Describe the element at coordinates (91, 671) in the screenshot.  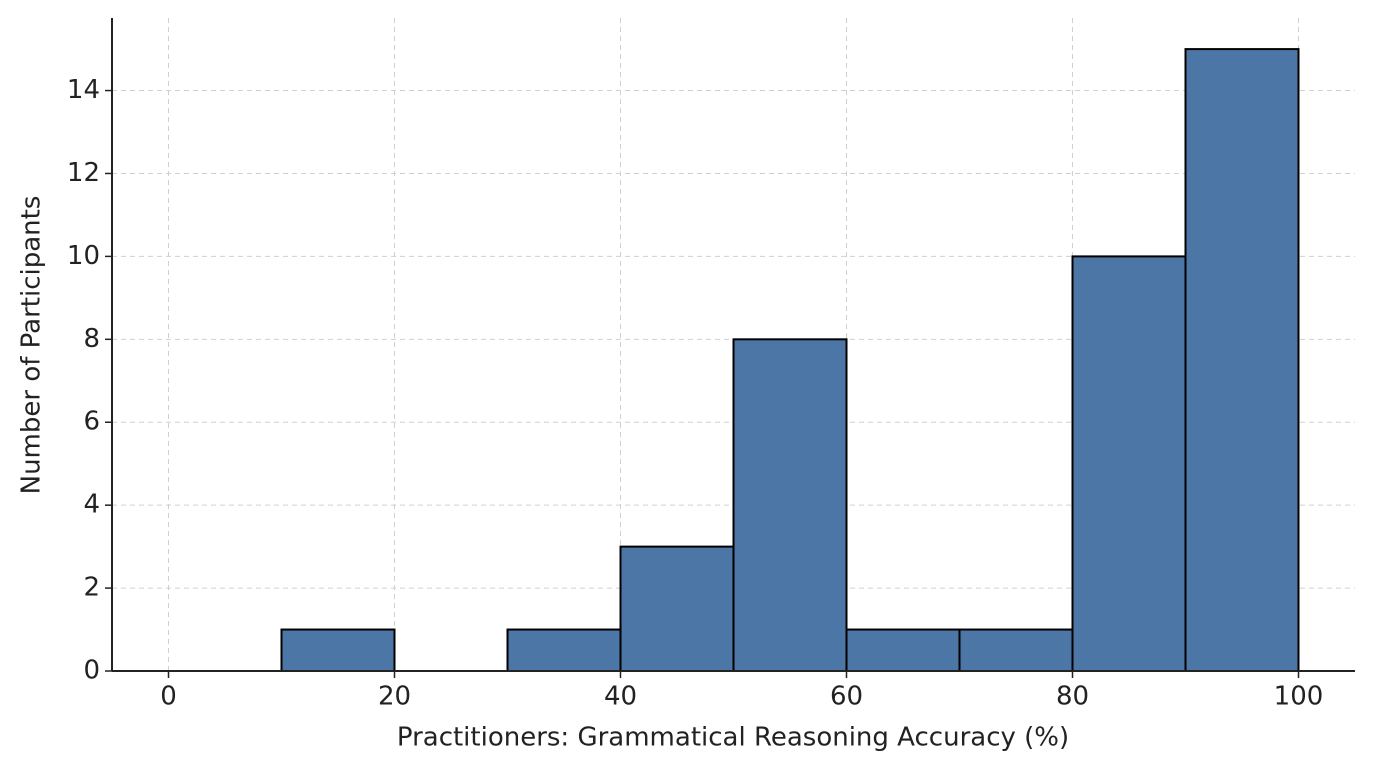
I see `y-tick-label: 0` at that location.